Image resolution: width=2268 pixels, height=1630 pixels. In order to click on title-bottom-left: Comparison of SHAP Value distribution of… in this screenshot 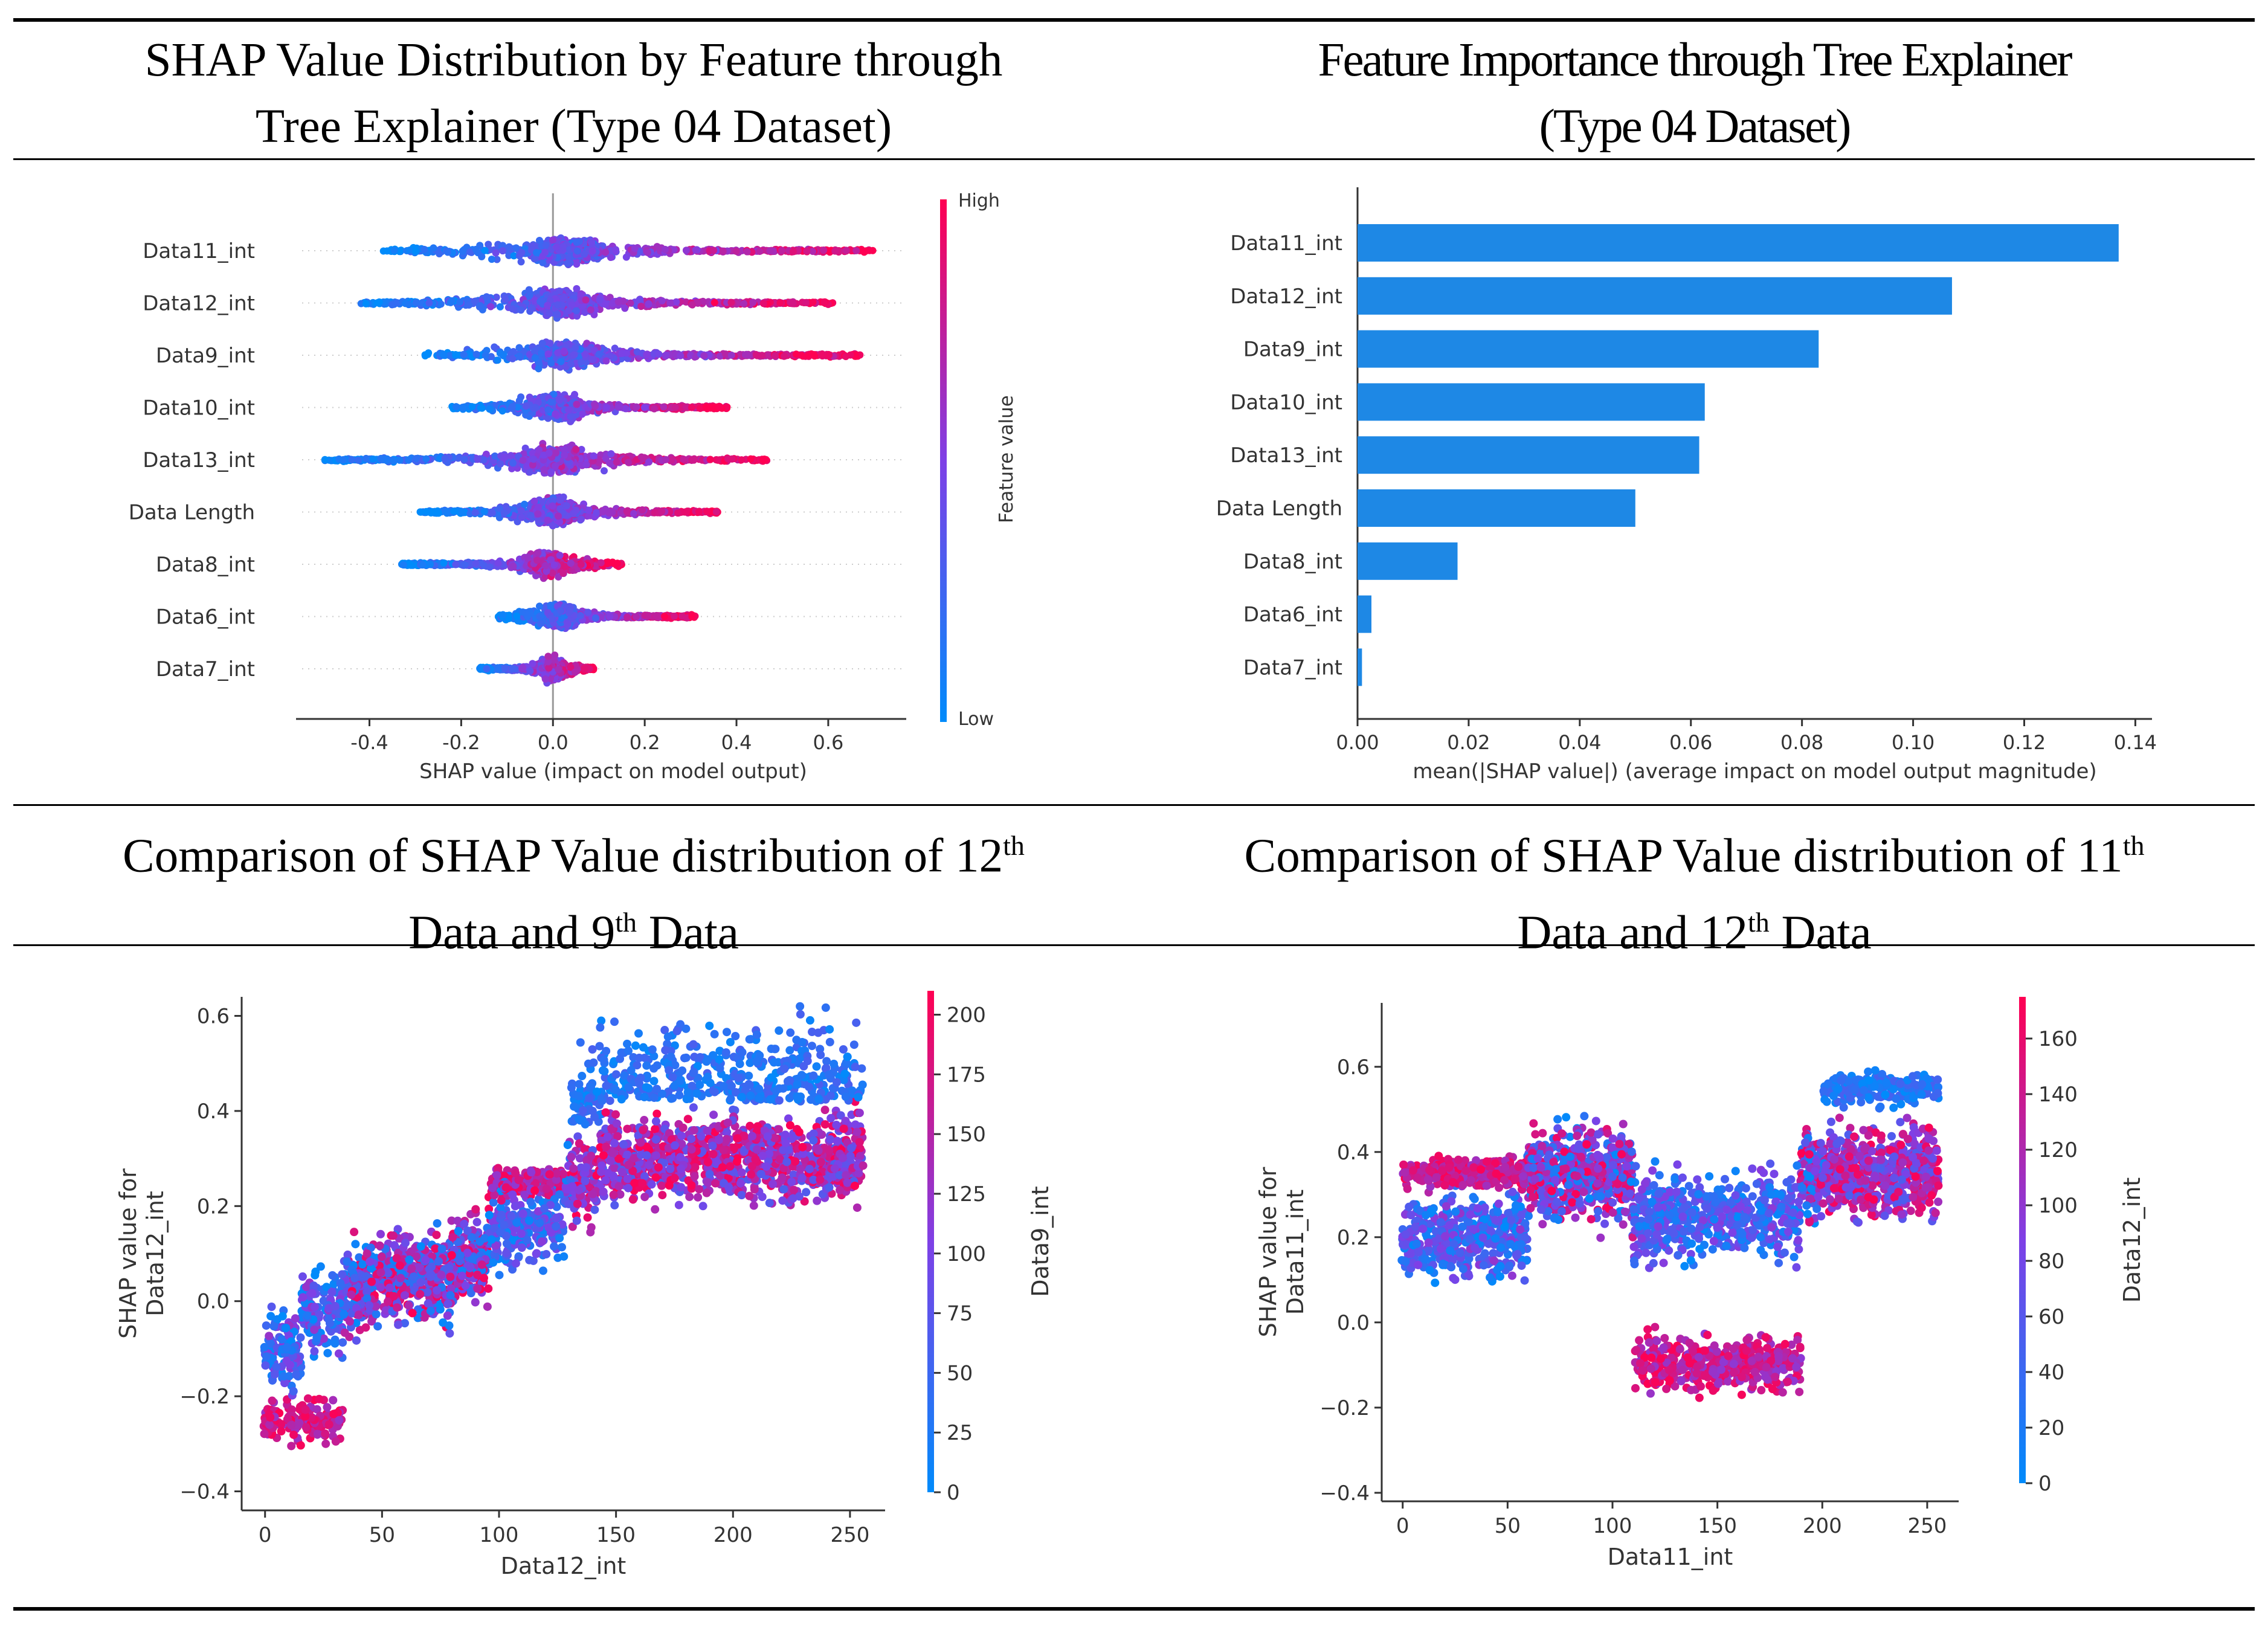, I will do `click(573, 890)`.